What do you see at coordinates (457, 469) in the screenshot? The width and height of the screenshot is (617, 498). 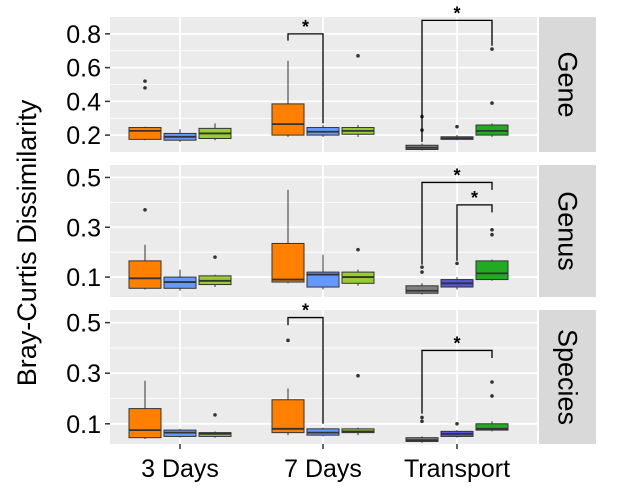 I see `x-tick-label-transport: Transport` at bounding box center [457, 469].